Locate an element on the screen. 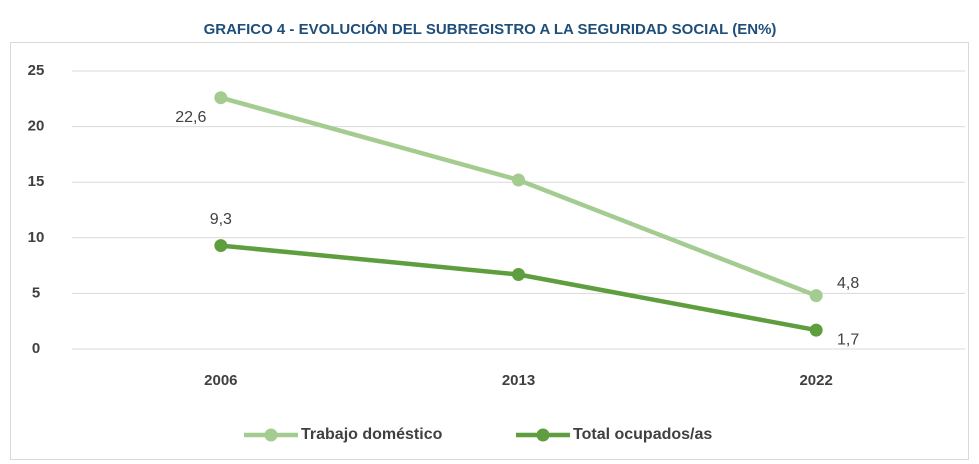 Image resolution: width=979 pixels, height=464 pixels. data-label: 1,7 is located at coordinates (848, 339).